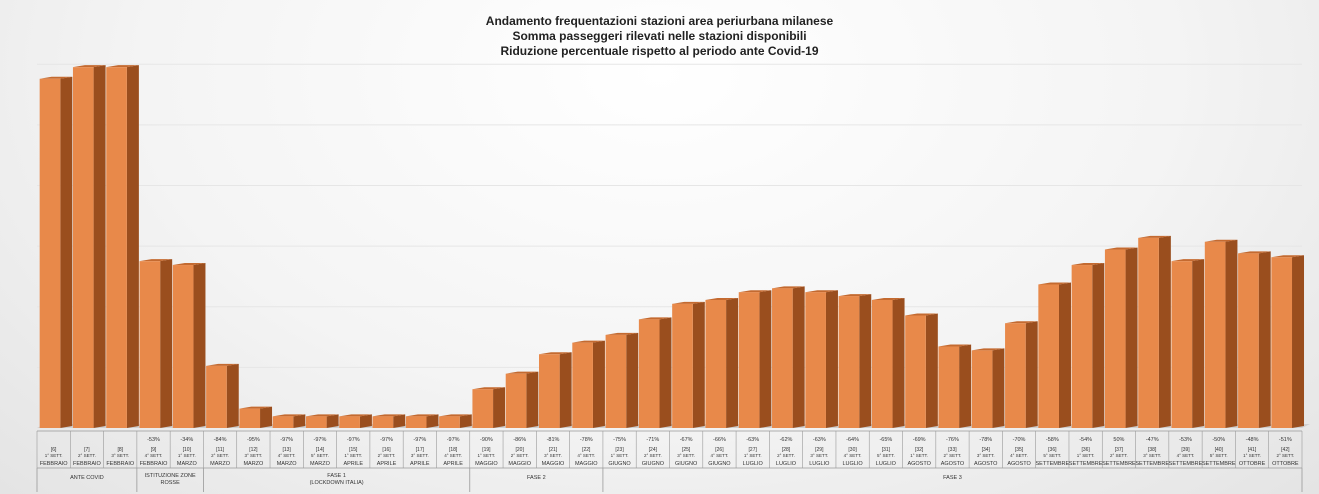 This screenshot has height=494, width=1319. What do you see at coordinates (886, 450) in the screenshot?
I see `tick-label-week: [31]` at bounding box center [886, 450].